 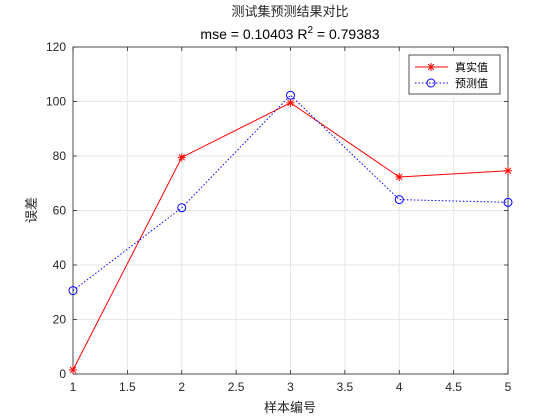 What do you see at coordinates (56, 102) in the screenshot?
I see `y-tick-label: 100` at bounding box center [56, 102].